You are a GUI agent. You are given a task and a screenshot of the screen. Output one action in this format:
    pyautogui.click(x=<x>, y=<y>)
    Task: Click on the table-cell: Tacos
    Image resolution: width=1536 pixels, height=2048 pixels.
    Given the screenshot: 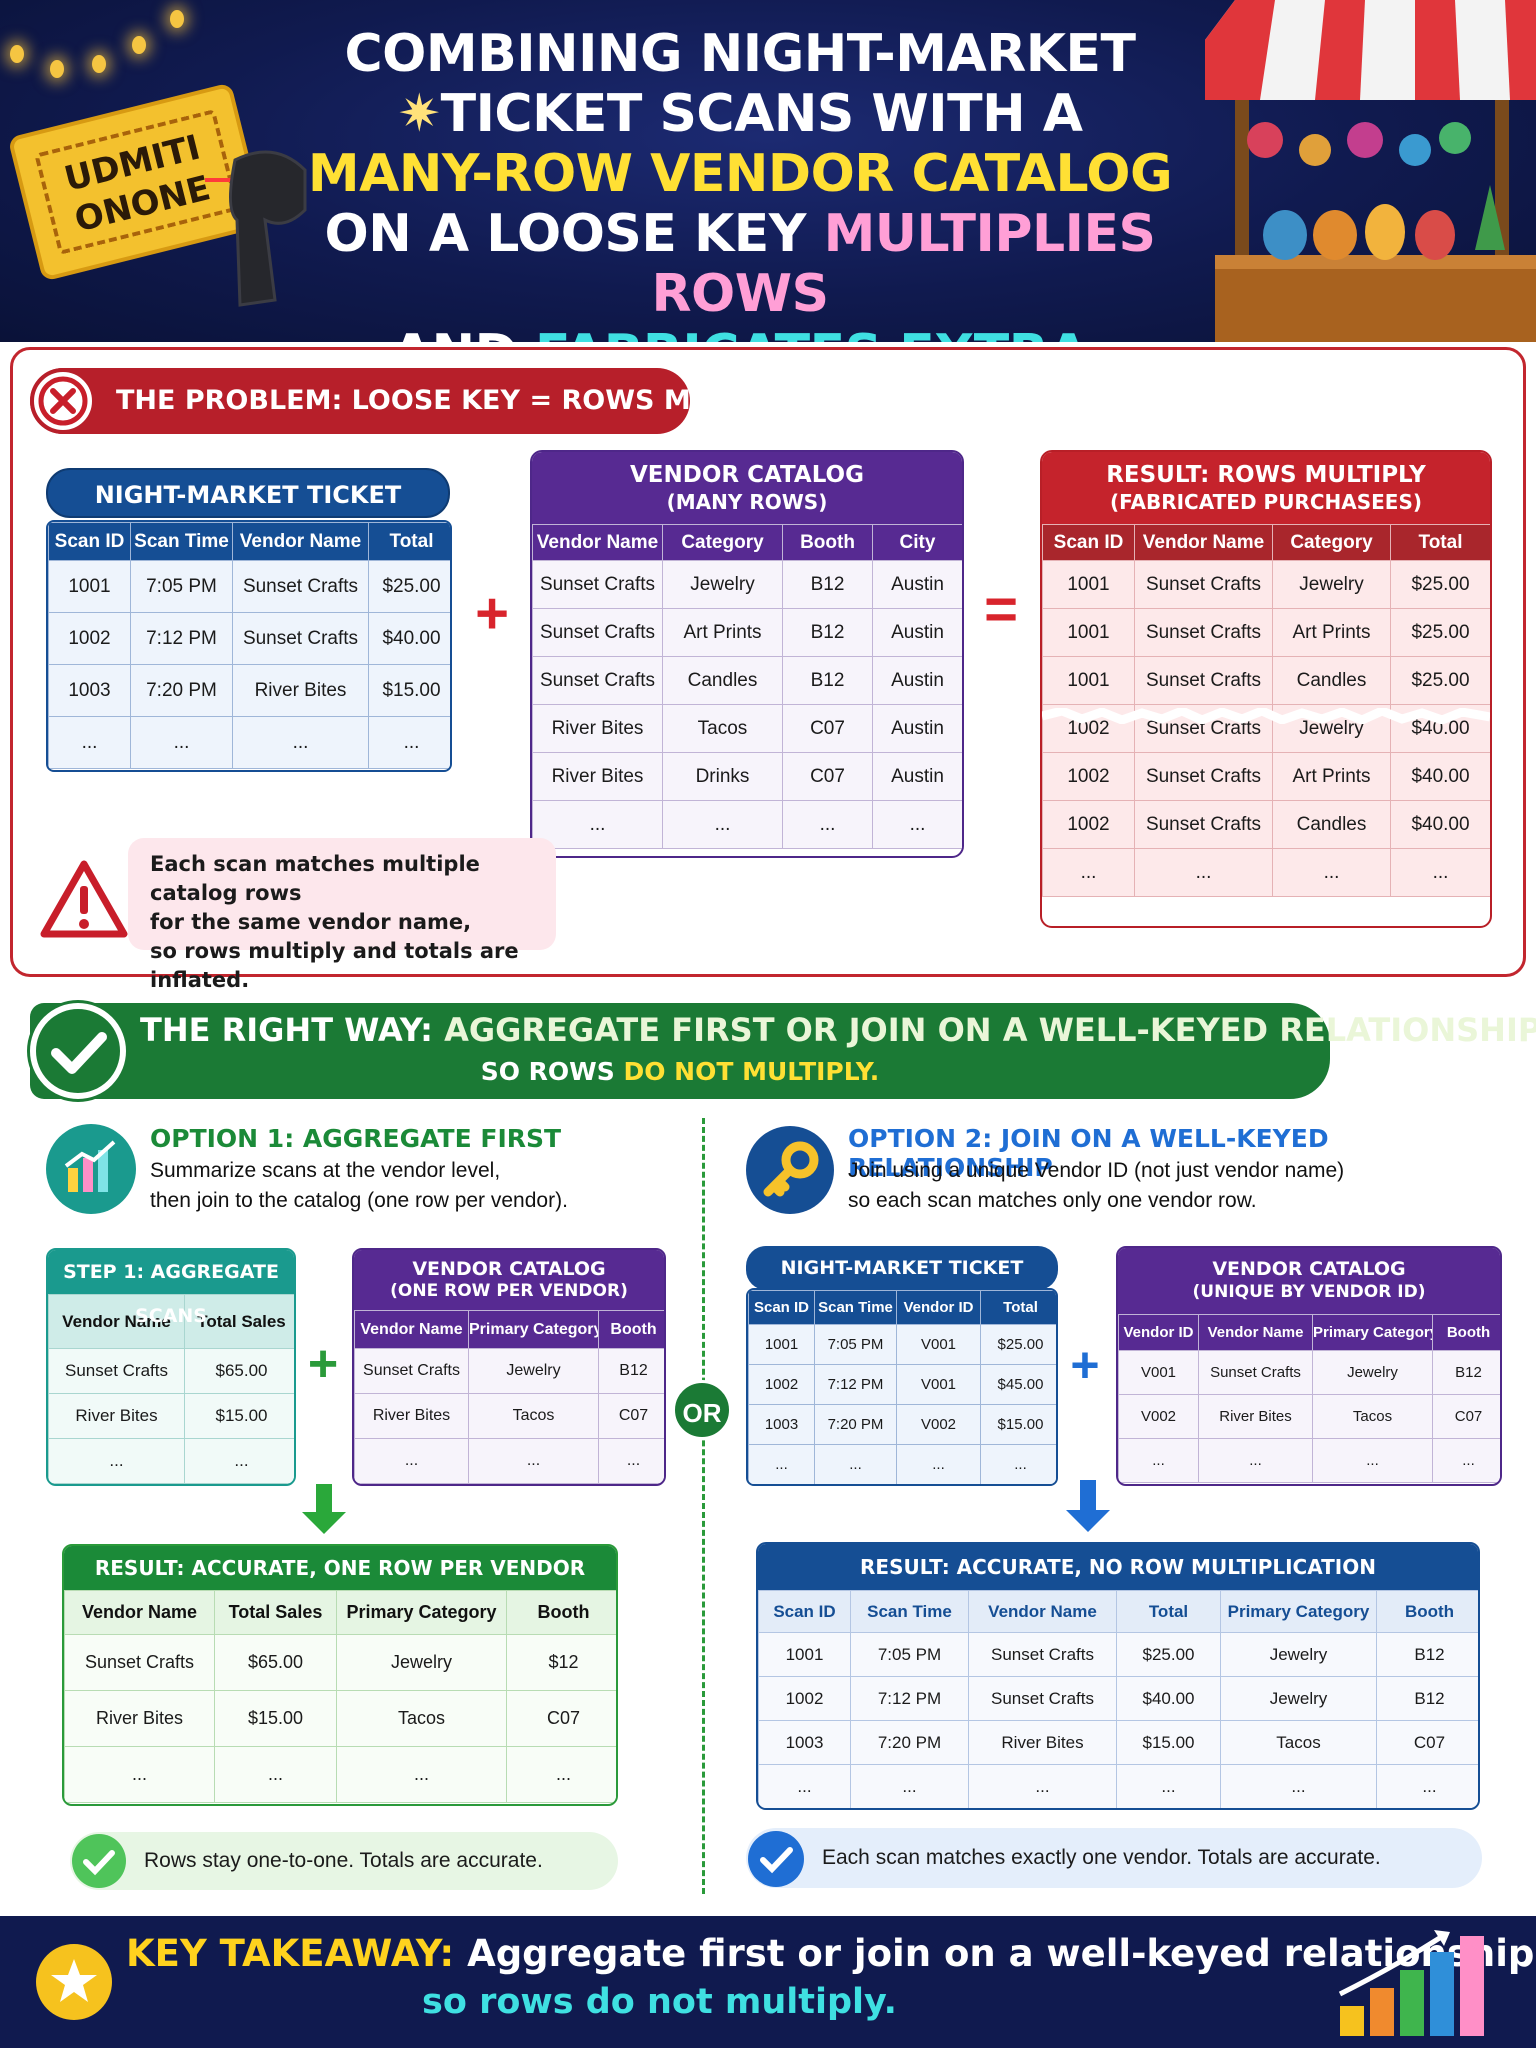 What is the action you would take?
    pyautogui.click(x=1298, y=1742)
    